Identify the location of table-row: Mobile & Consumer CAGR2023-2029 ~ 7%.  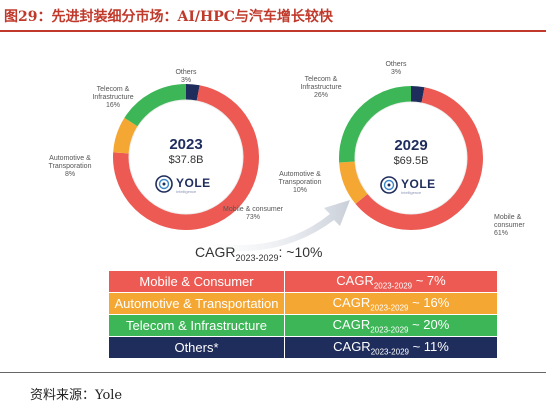
(303, 281).